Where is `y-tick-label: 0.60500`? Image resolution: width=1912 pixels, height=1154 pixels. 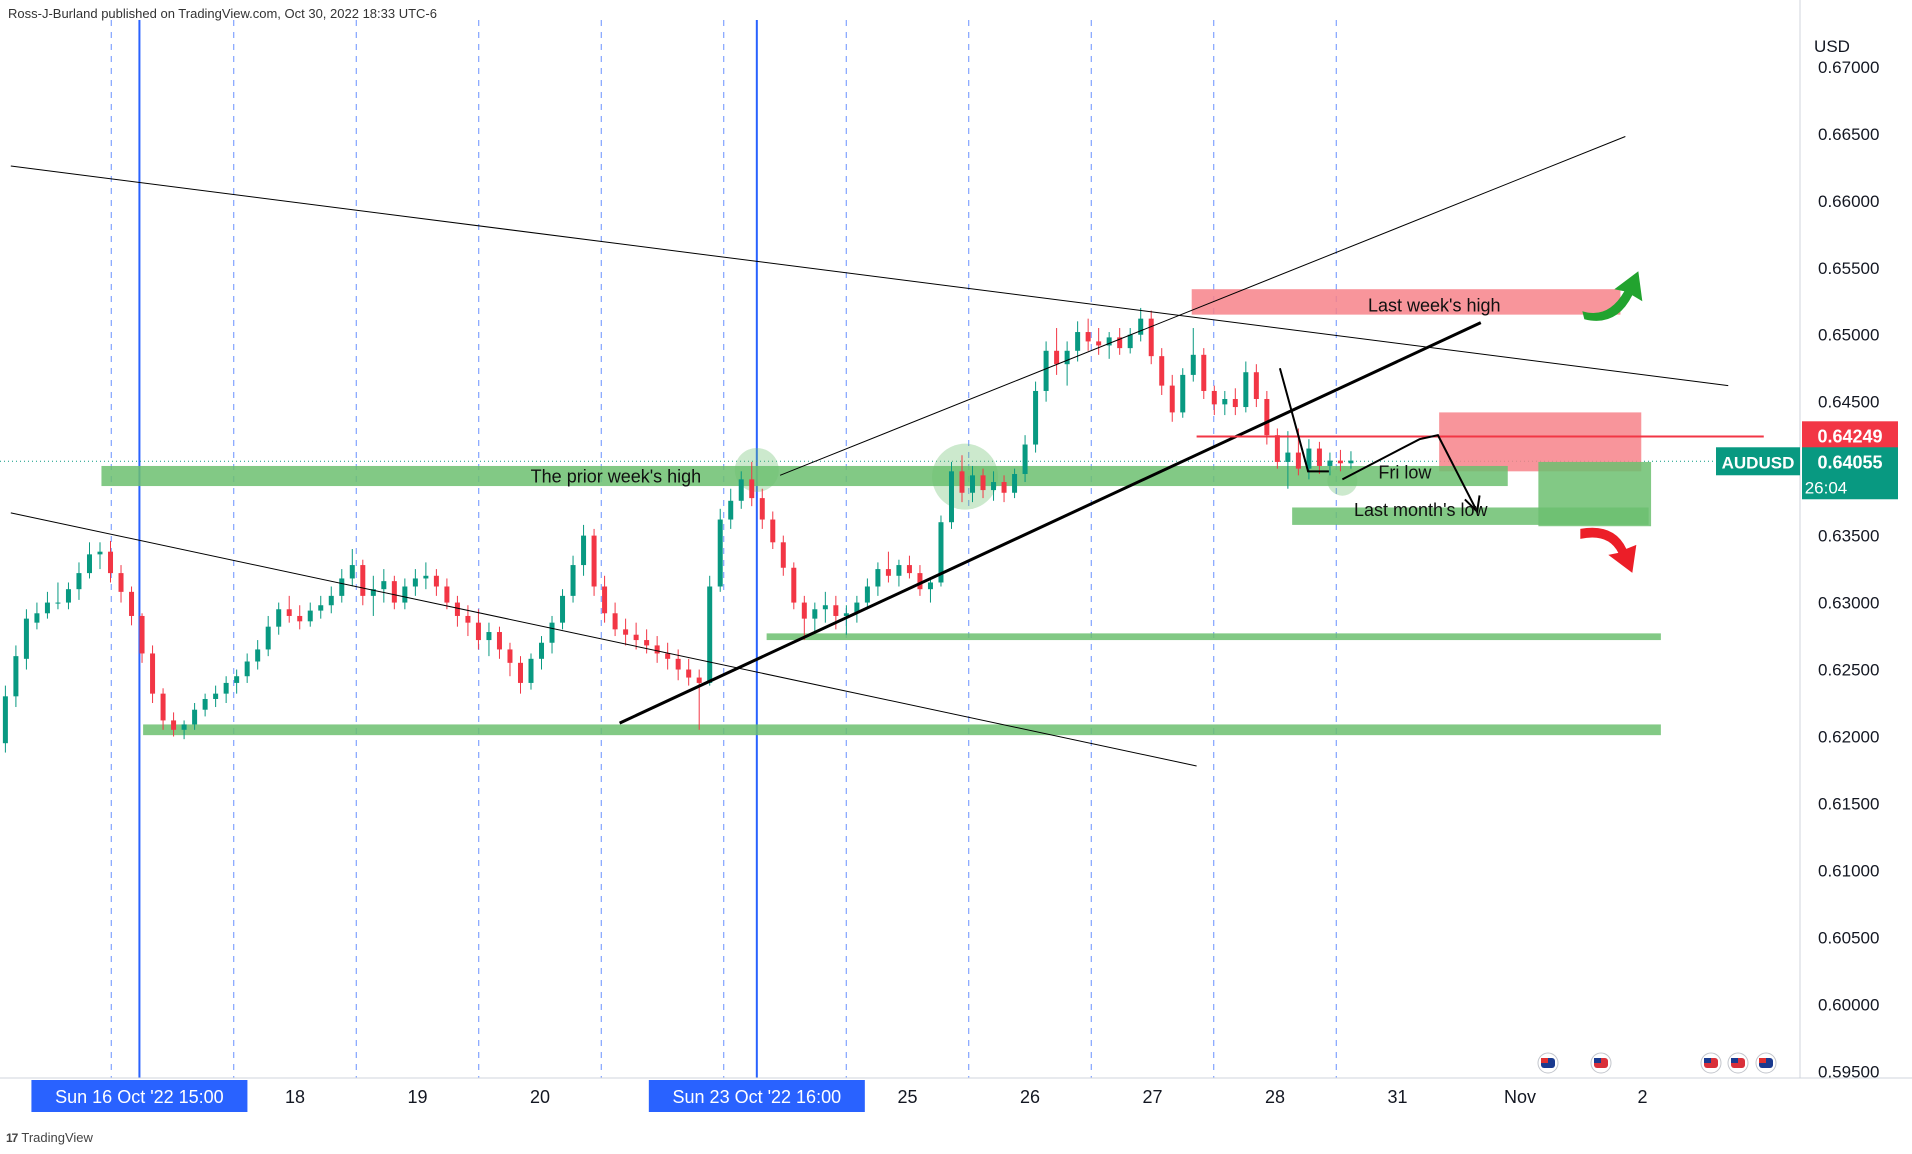 y-tick-label: 0.60500 is located at coordinates (1848, 937).